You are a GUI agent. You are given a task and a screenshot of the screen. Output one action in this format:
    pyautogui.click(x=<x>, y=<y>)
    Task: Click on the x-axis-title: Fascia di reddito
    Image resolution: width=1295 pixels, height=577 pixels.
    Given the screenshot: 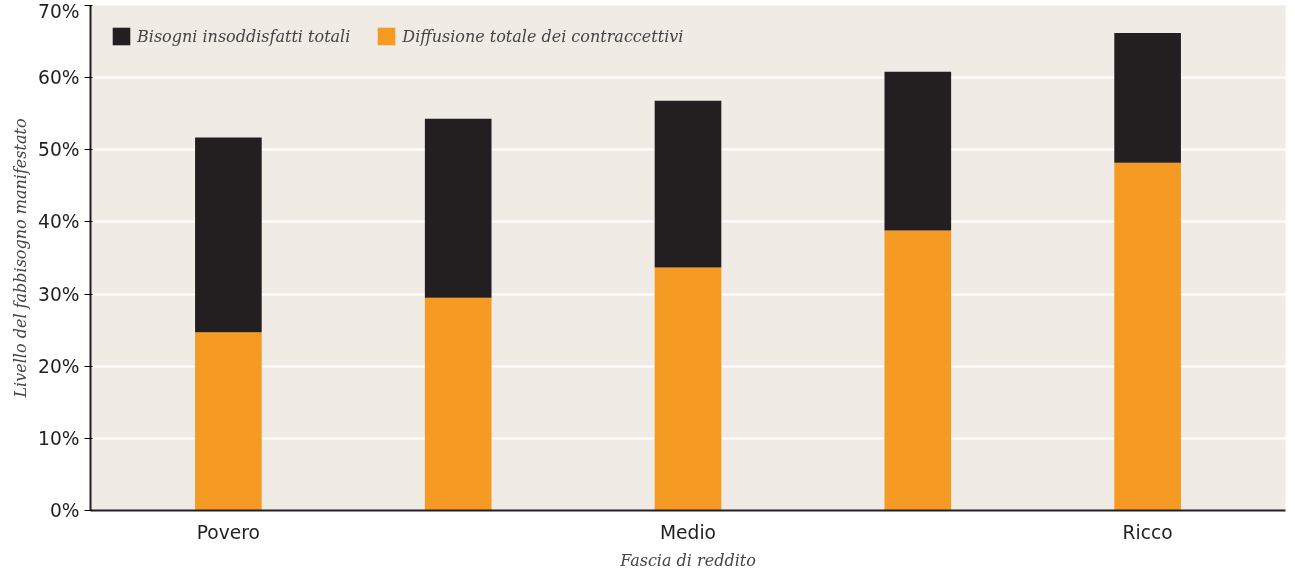 What is the action you would take?
    pyautogui.click(x=687, y=560)
    